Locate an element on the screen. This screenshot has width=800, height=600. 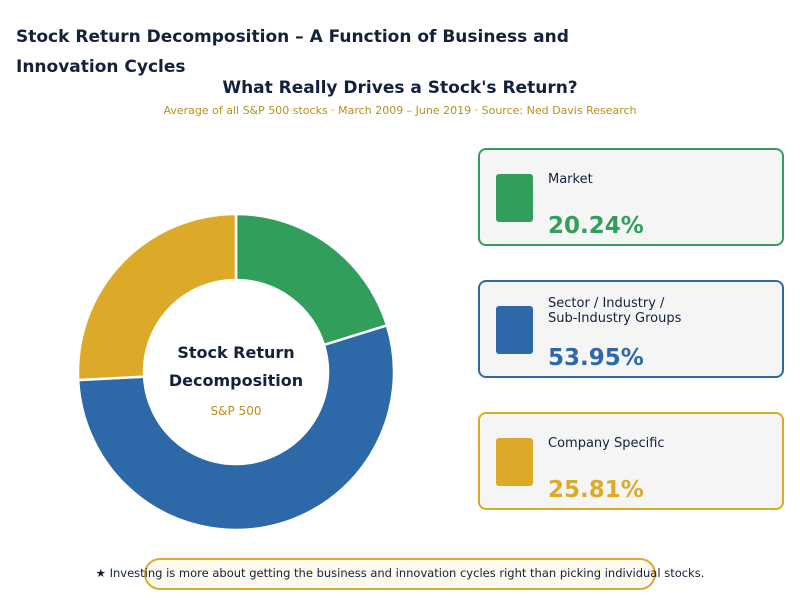
legend-swatch-market is located at coordinates (514, 198).